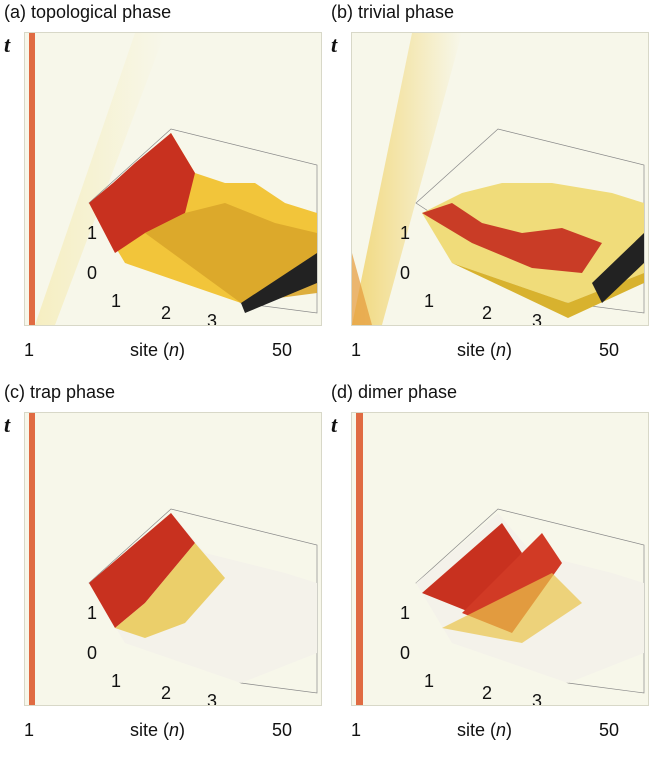  I want to click on panel-title: (a) topological phase, so click(88, 12).